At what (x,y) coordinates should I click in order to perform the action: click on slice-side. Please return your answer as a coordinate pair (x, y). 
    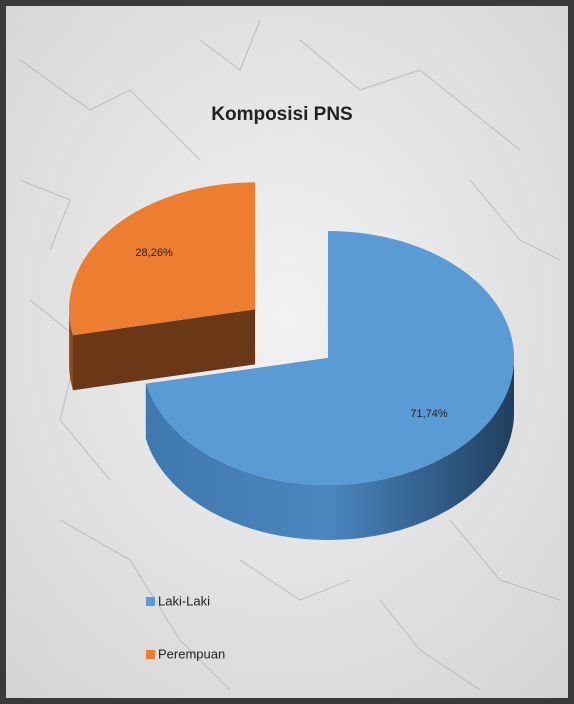
    Looking at the image, I should click on (71, 350).